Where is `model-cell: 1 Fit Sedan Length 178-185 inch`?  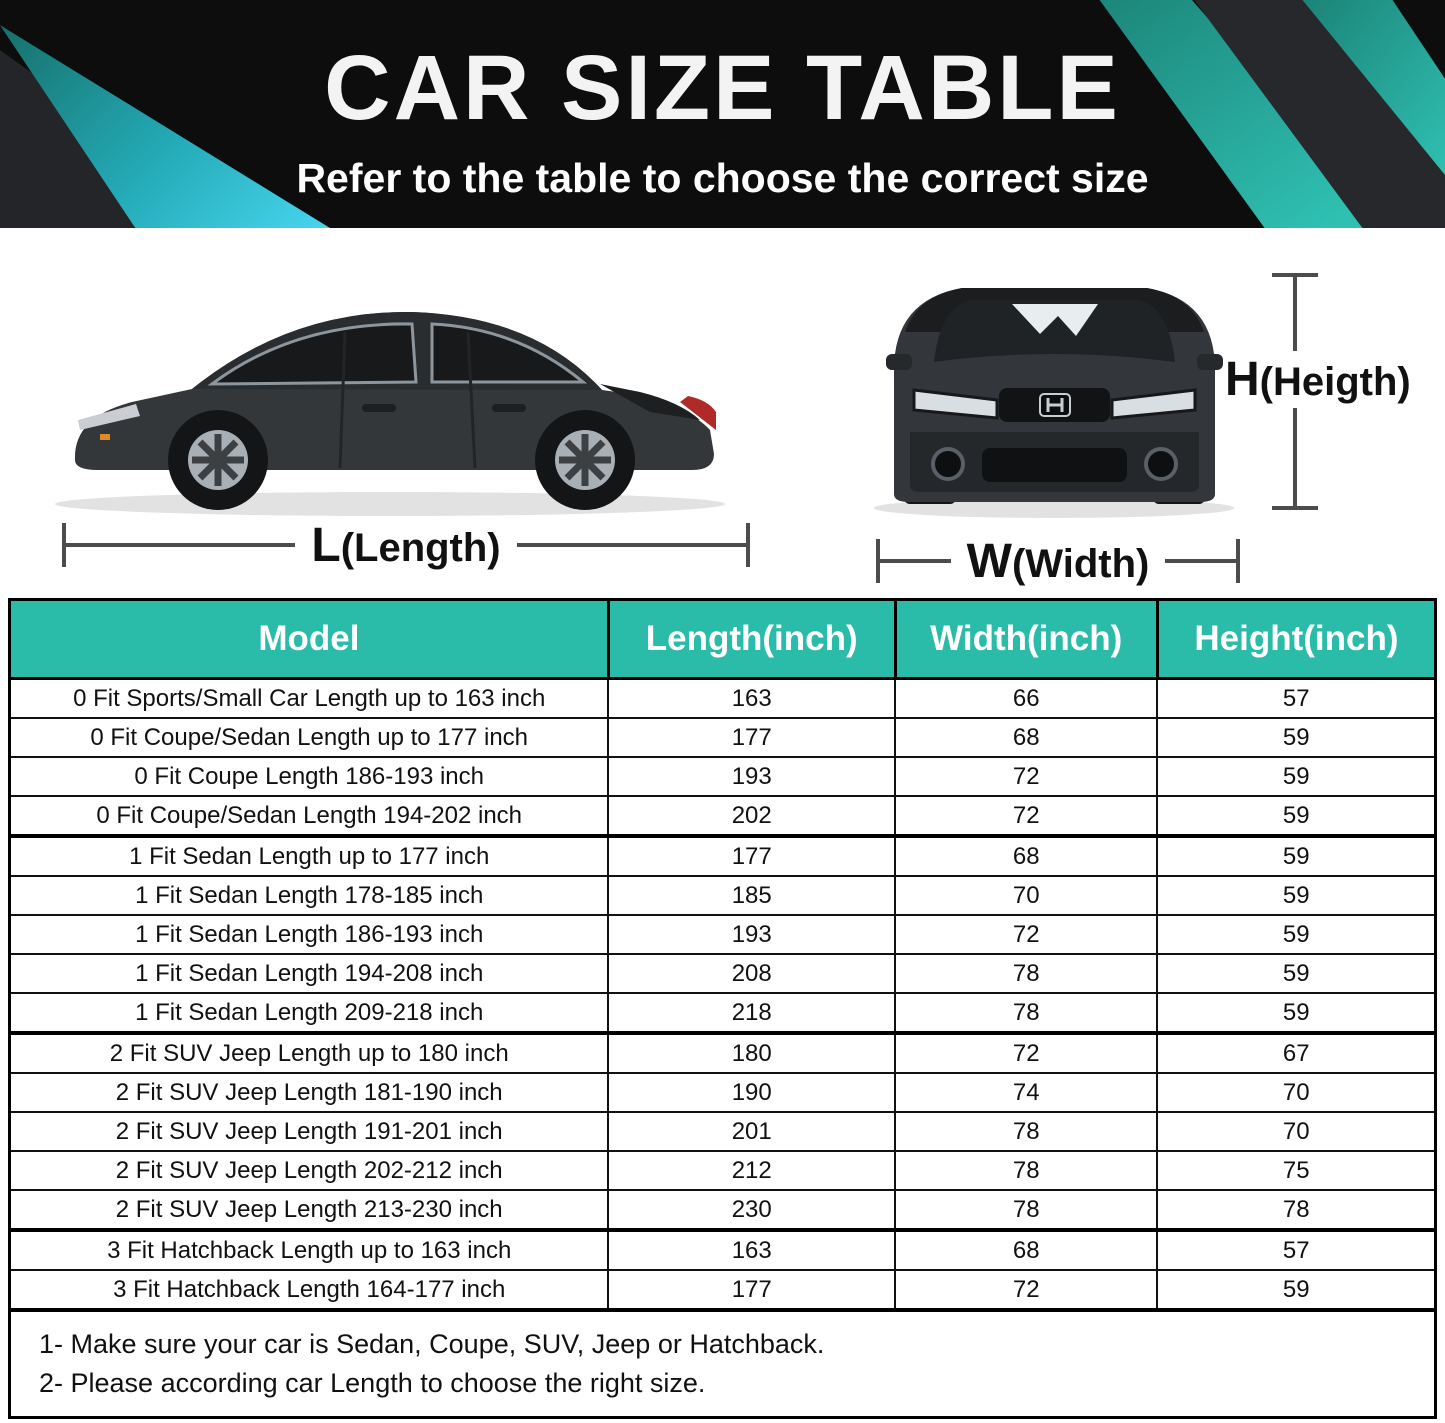
model-cell: 1 Fit Sedan Length 178-185 inch is located at coordinates (309, 895).